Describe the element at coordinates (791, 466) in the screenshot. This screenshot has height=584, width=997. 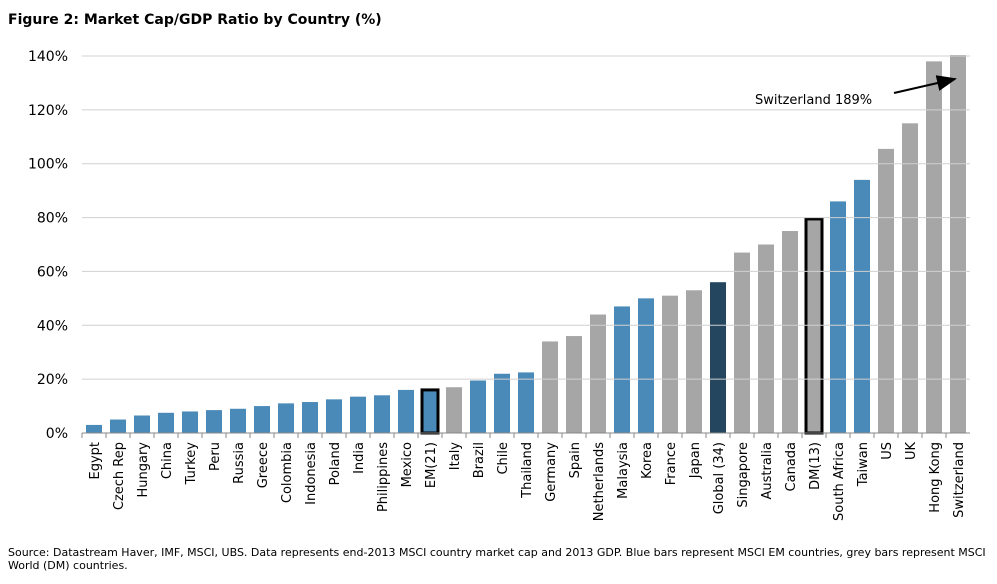
I see `x-tick-label: Canada` at that location.